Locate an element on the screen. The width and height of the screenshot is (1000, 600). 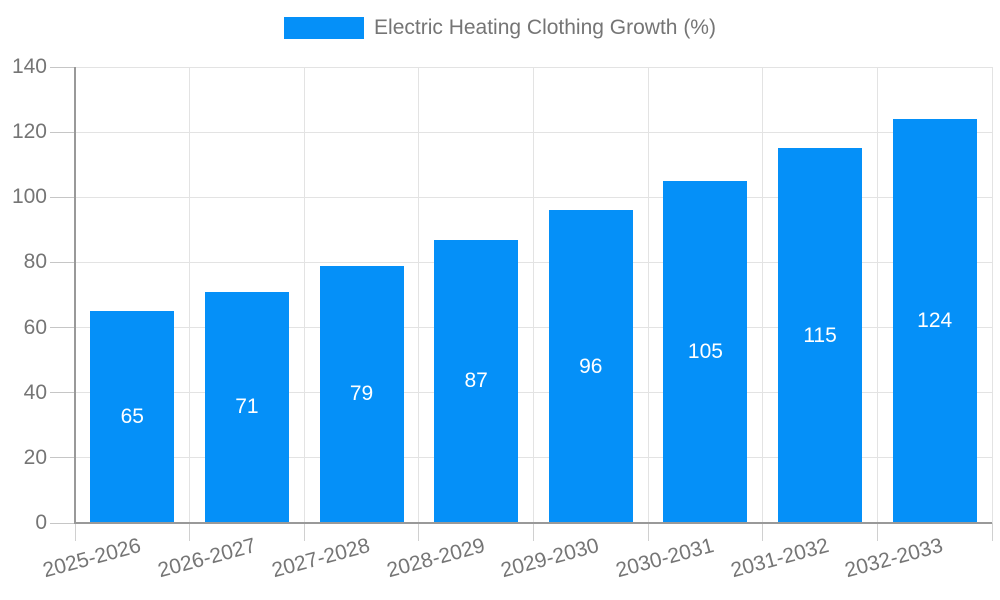
y-axis-label: 40 is located at coordinates (35, 392).